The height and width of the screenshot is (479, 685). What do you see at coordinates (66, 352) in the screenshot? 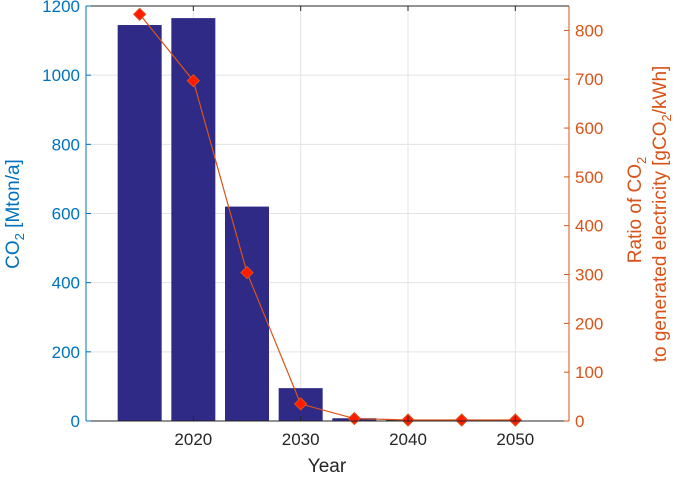
I see `left-tick-label: 200` at bounding box center [66, 352].